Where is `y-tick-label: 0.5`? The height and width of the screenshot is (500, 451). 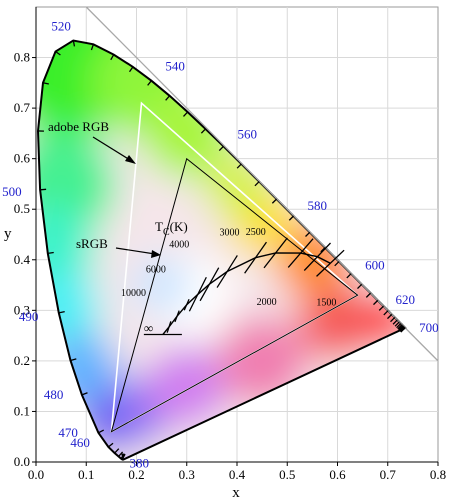 y-tick-label: 0.5 is located at coordinates (22, 208).